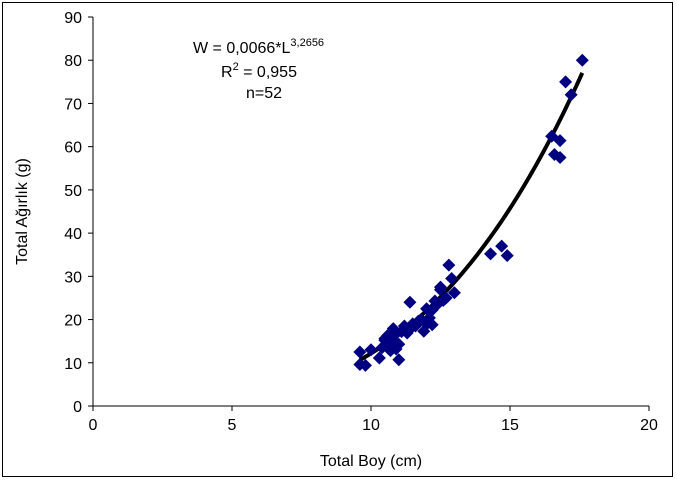 This screenshot has height=481, width=677. I want to click on y-tick-label: 70, so click(73, 104).